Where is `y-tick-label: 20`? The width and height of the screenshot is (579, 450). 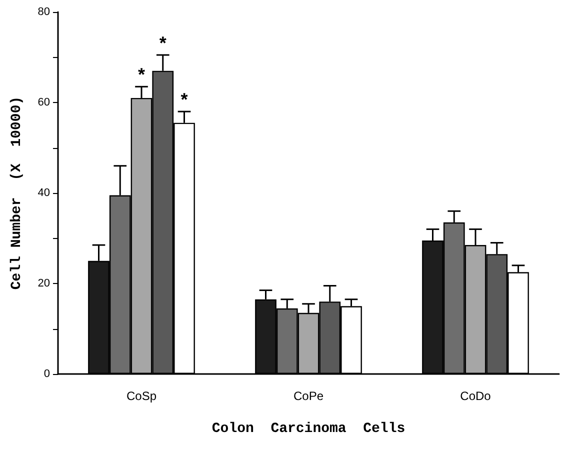 y-tick-label: 20 is located at coordinates (44, 284).